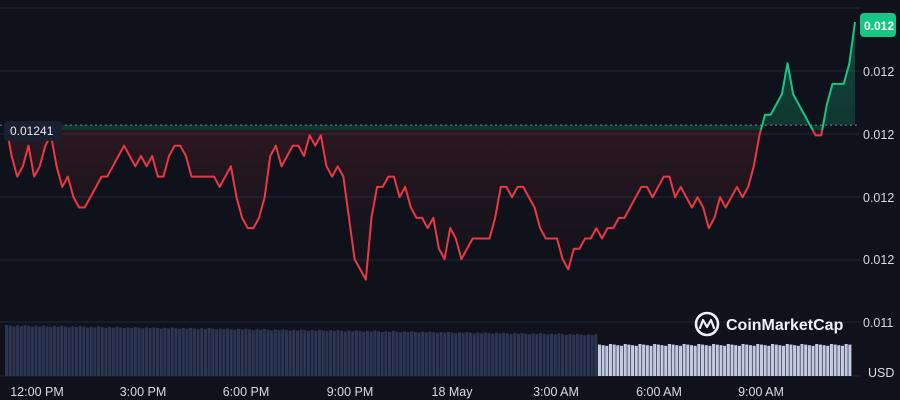 Image resolution: width=900 pixels, height=400 pixels. Describe the element at coordinates (556, 392) in the screenshot. I see `x-tick-label: 3:00 AM` at that location.